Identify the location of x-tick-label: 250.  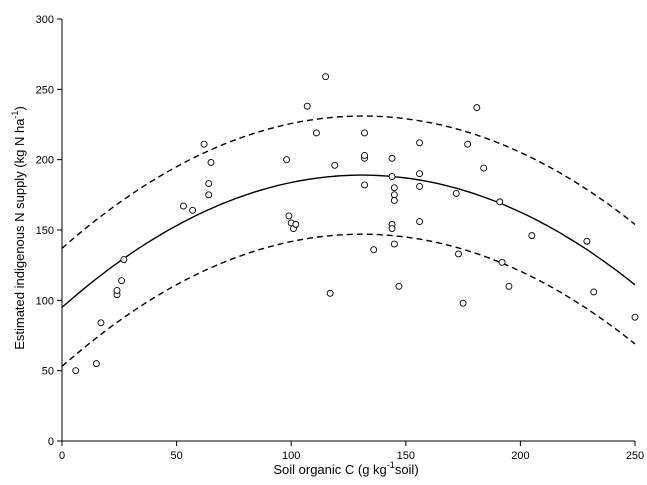
(635, 456).